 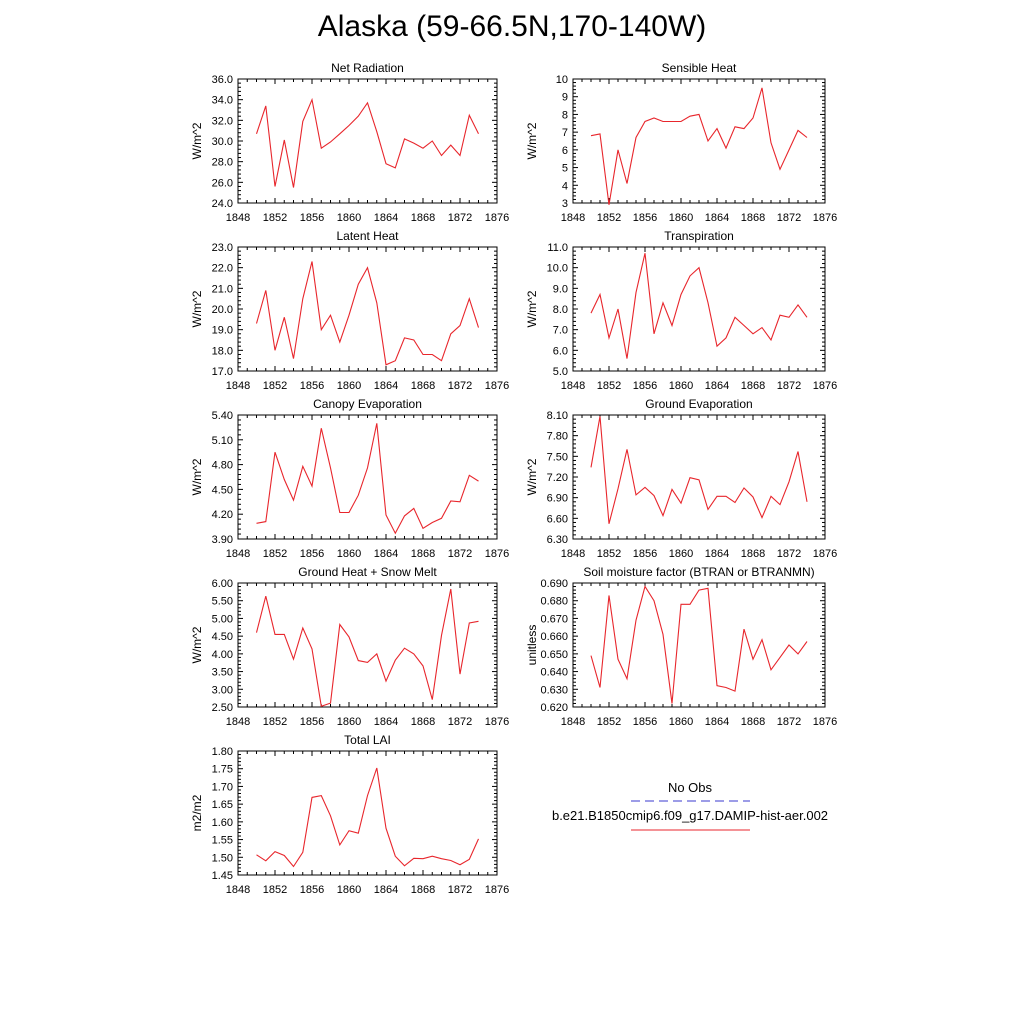 What do you see at coordinates (532, 645) in the screenshot?
I see `y-axis-label: unitless` at bounding box center [532, 645].